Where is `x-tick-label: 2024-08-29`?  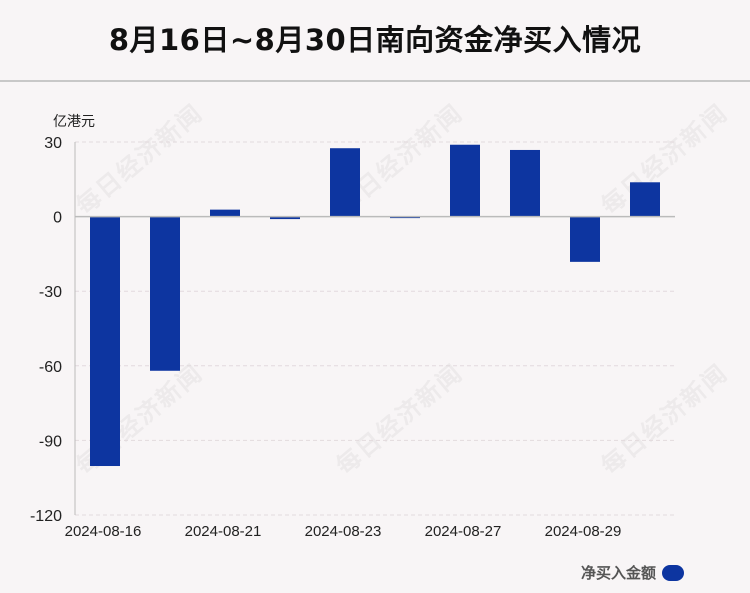
x-tick-label: 2024-08-29 is located at coordinates (583, 531).